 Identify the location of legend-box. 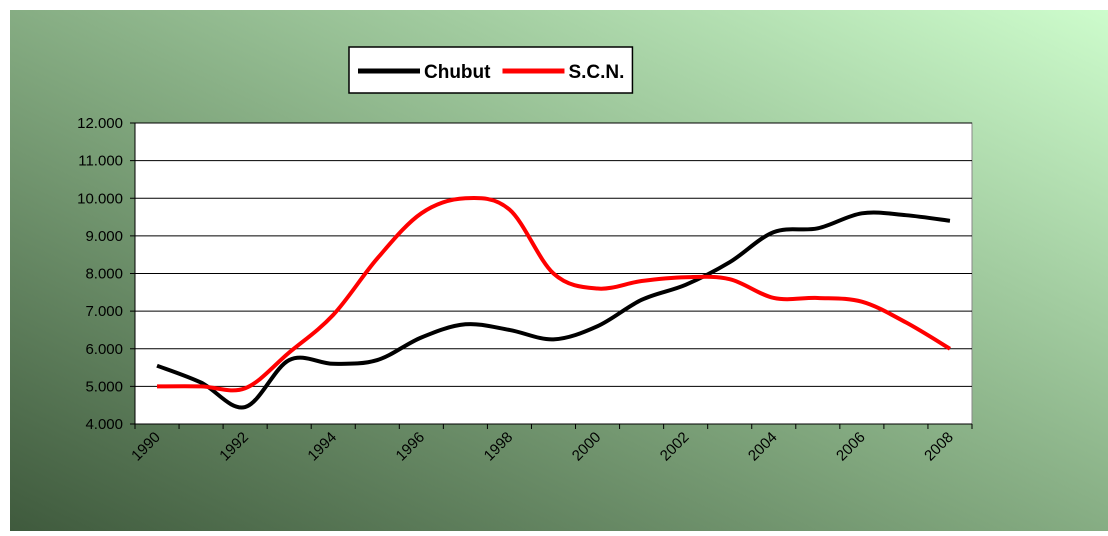
(491, 70).